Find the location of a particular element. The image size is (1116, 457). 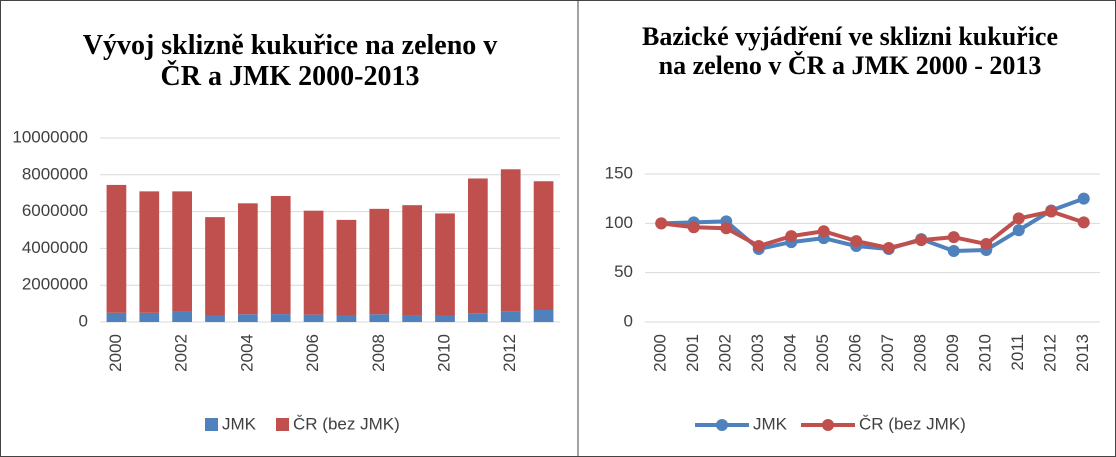

x-tick-label: 2013 is located at coordinates (1082, 353).